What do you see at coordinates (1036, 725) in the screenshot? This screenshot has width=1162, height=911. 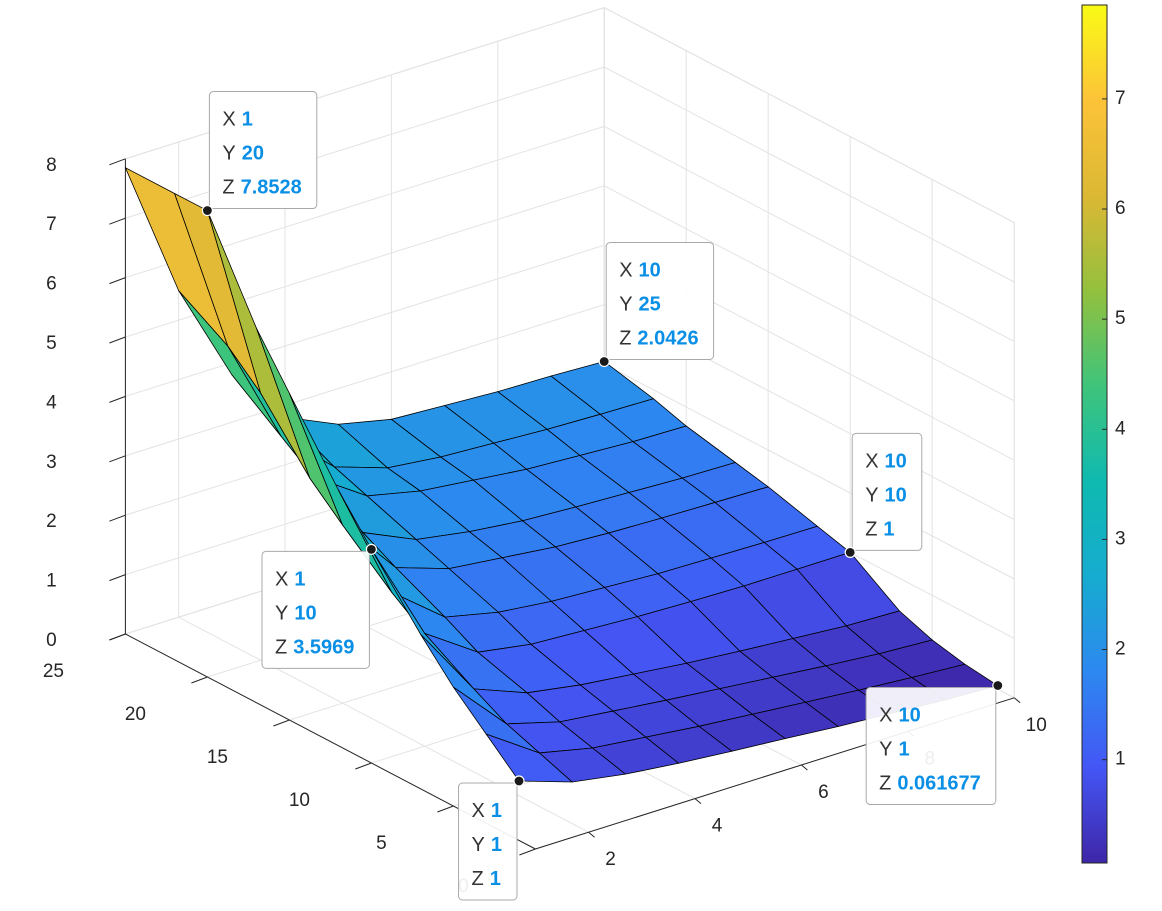 I see `x-tick-label: 10` at bounding box center [1036, 725].